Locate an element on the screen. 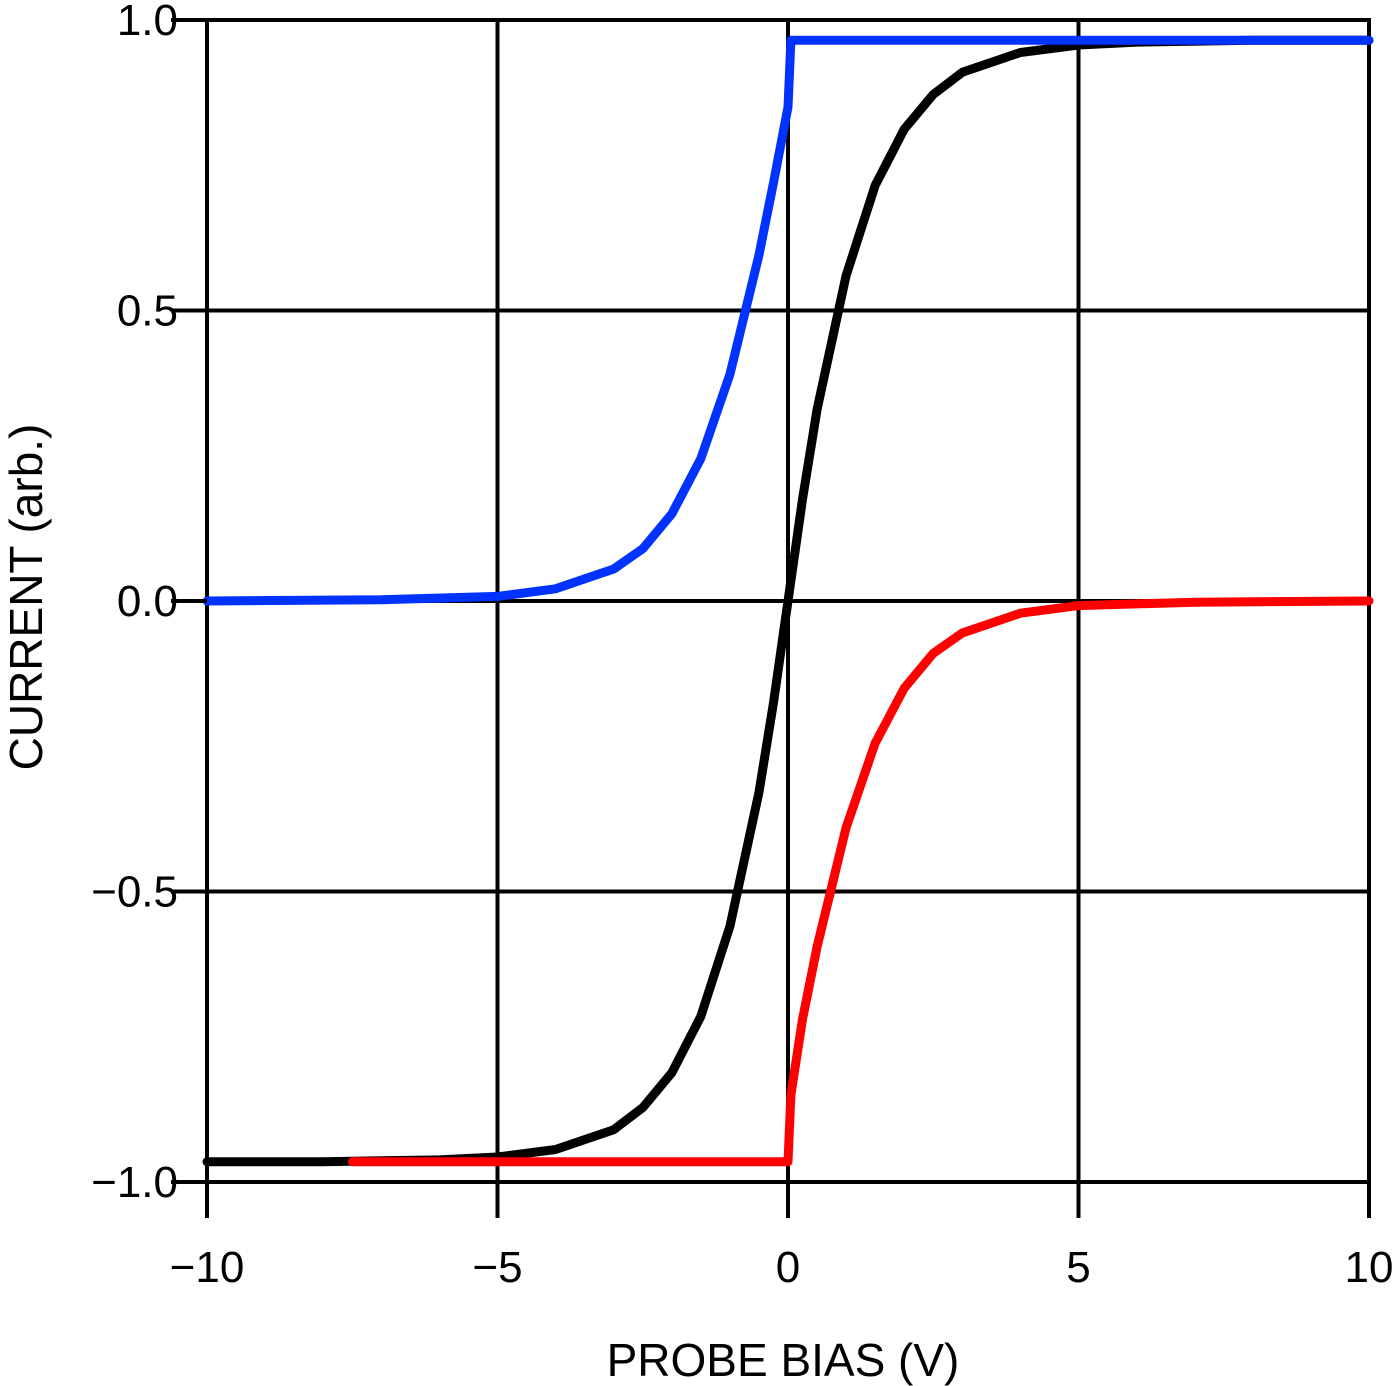  y-tick-label: −1.0 is located at coordinates (134, 1182).